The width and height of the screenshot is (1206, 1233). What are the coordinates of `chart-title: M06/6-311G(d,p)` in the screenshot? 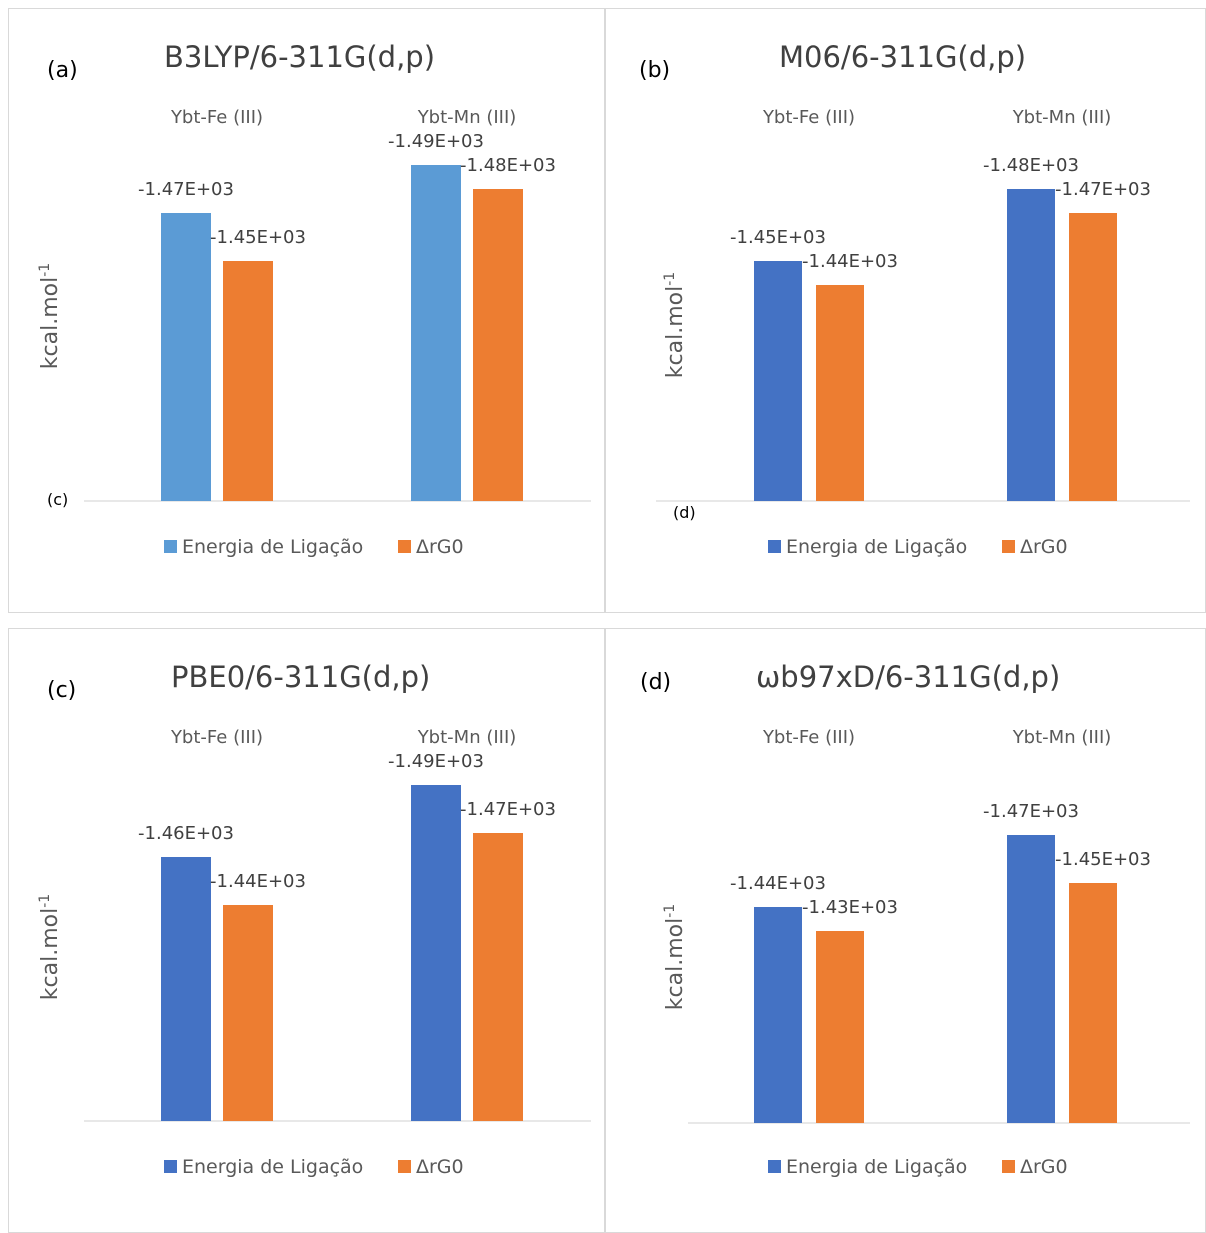 It's located at (902, 57).